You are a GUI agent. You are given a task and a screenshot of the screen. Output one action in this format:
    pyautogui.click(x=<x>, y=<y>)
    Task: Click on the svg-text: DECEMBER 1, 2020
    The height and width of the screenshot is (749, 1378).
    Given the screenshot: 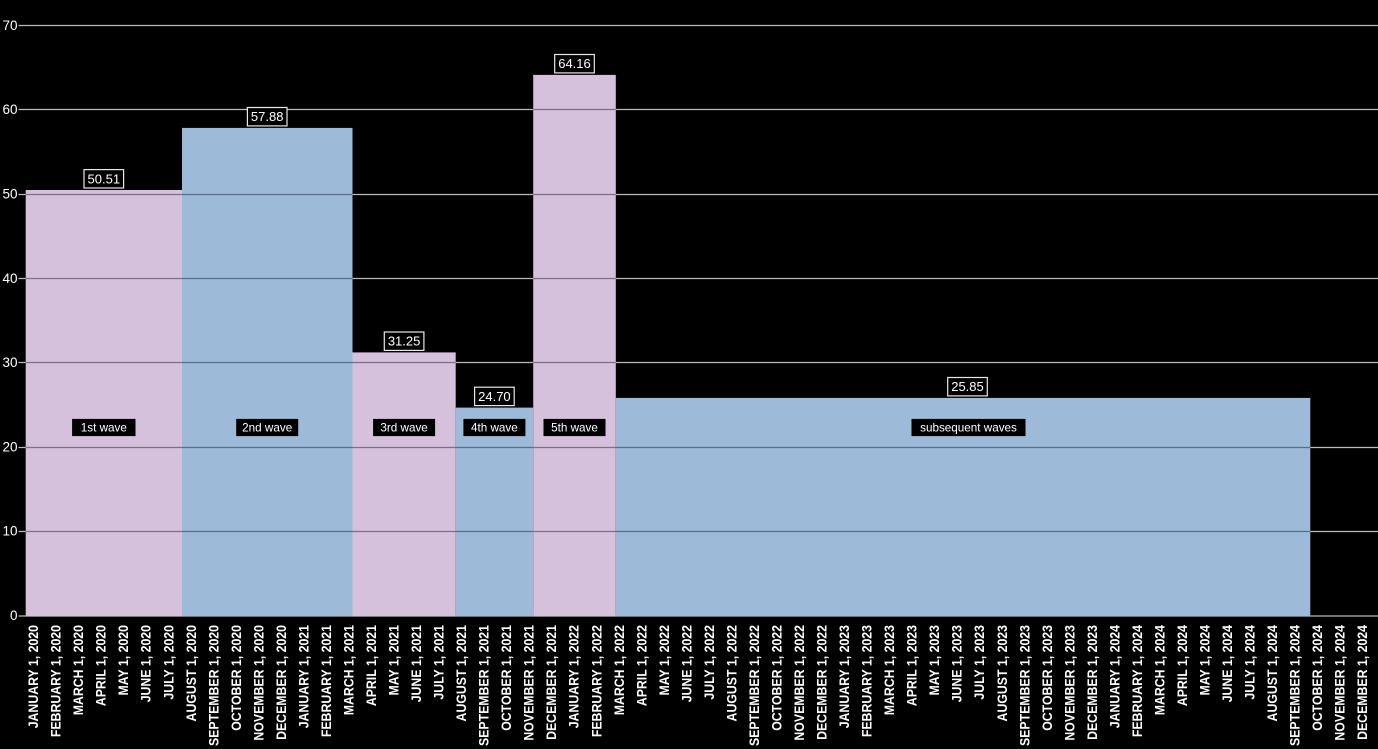 What is the action you would take?
    pyautogui.click(x=281, y=682)
    